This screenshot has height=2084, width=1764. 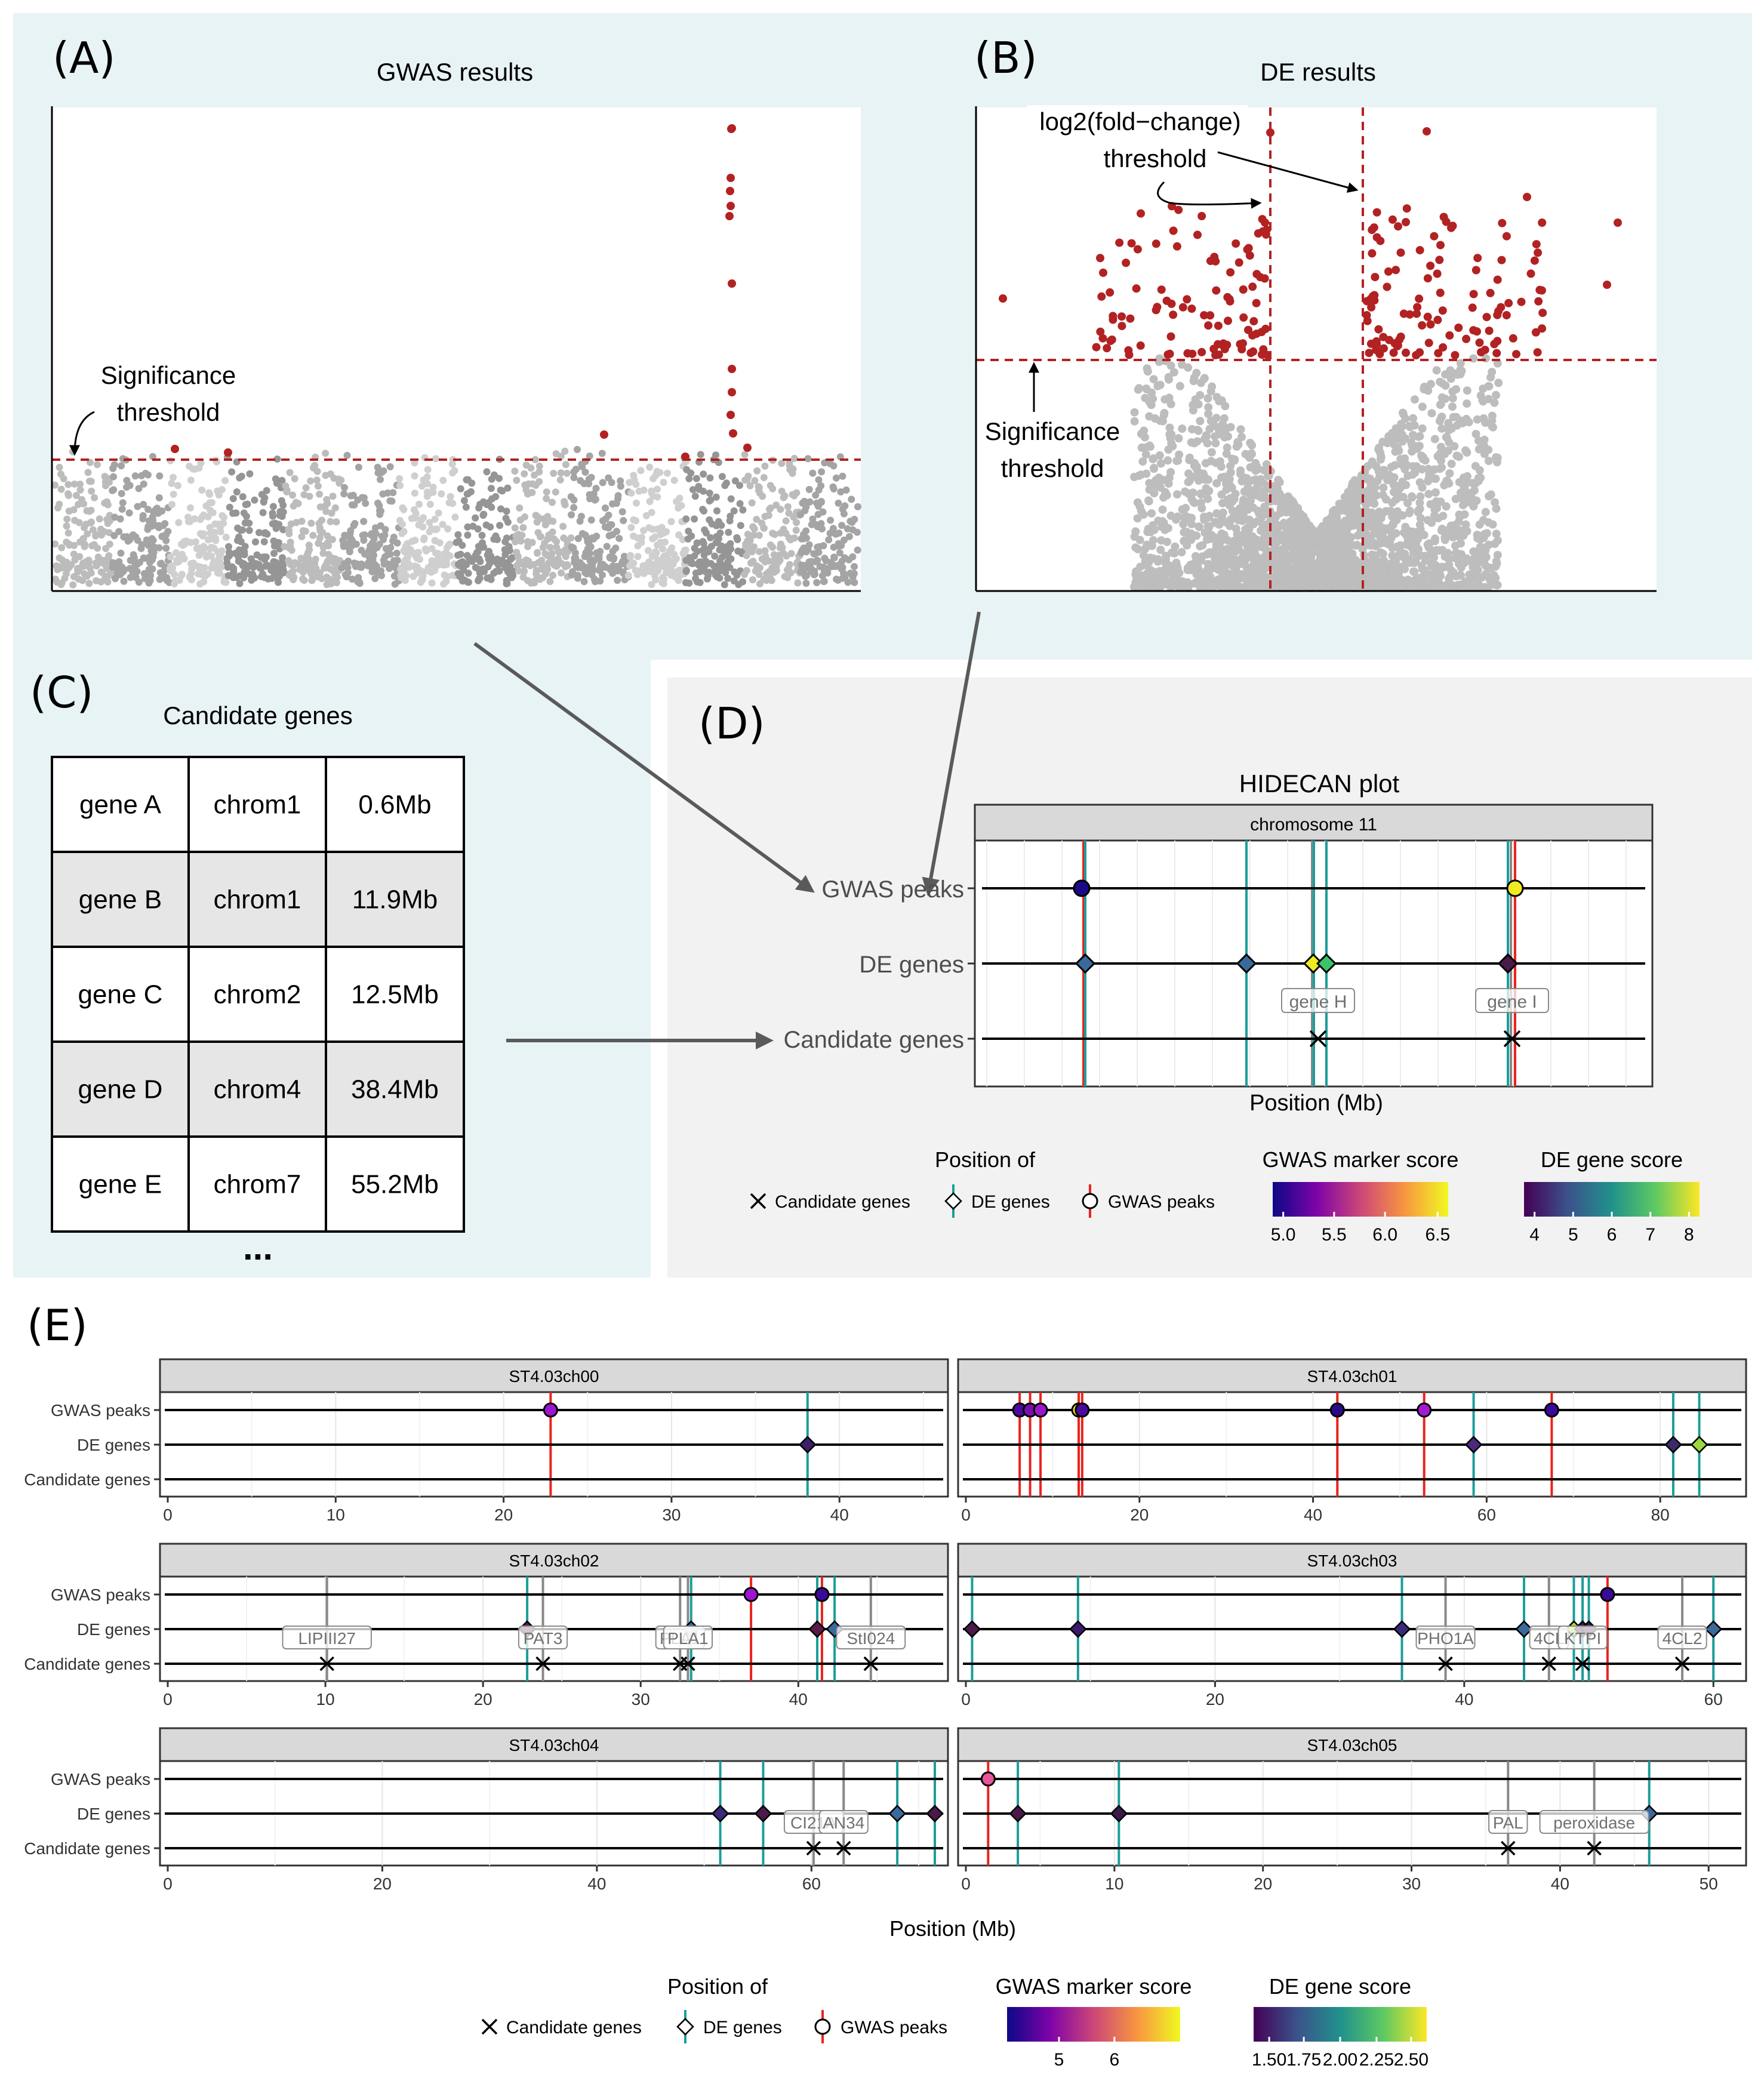 What do you see at coordinates (1384, 1235) in the screenshot?
I see `colorbar-tick-label: 6.0` at bounding box center [1384, 1235].